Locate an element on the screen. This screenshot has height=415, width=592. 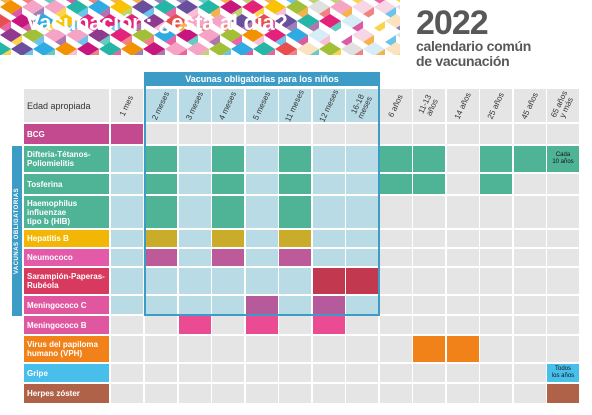
column-header-label: 6 años is located at coordinates (395, 105).